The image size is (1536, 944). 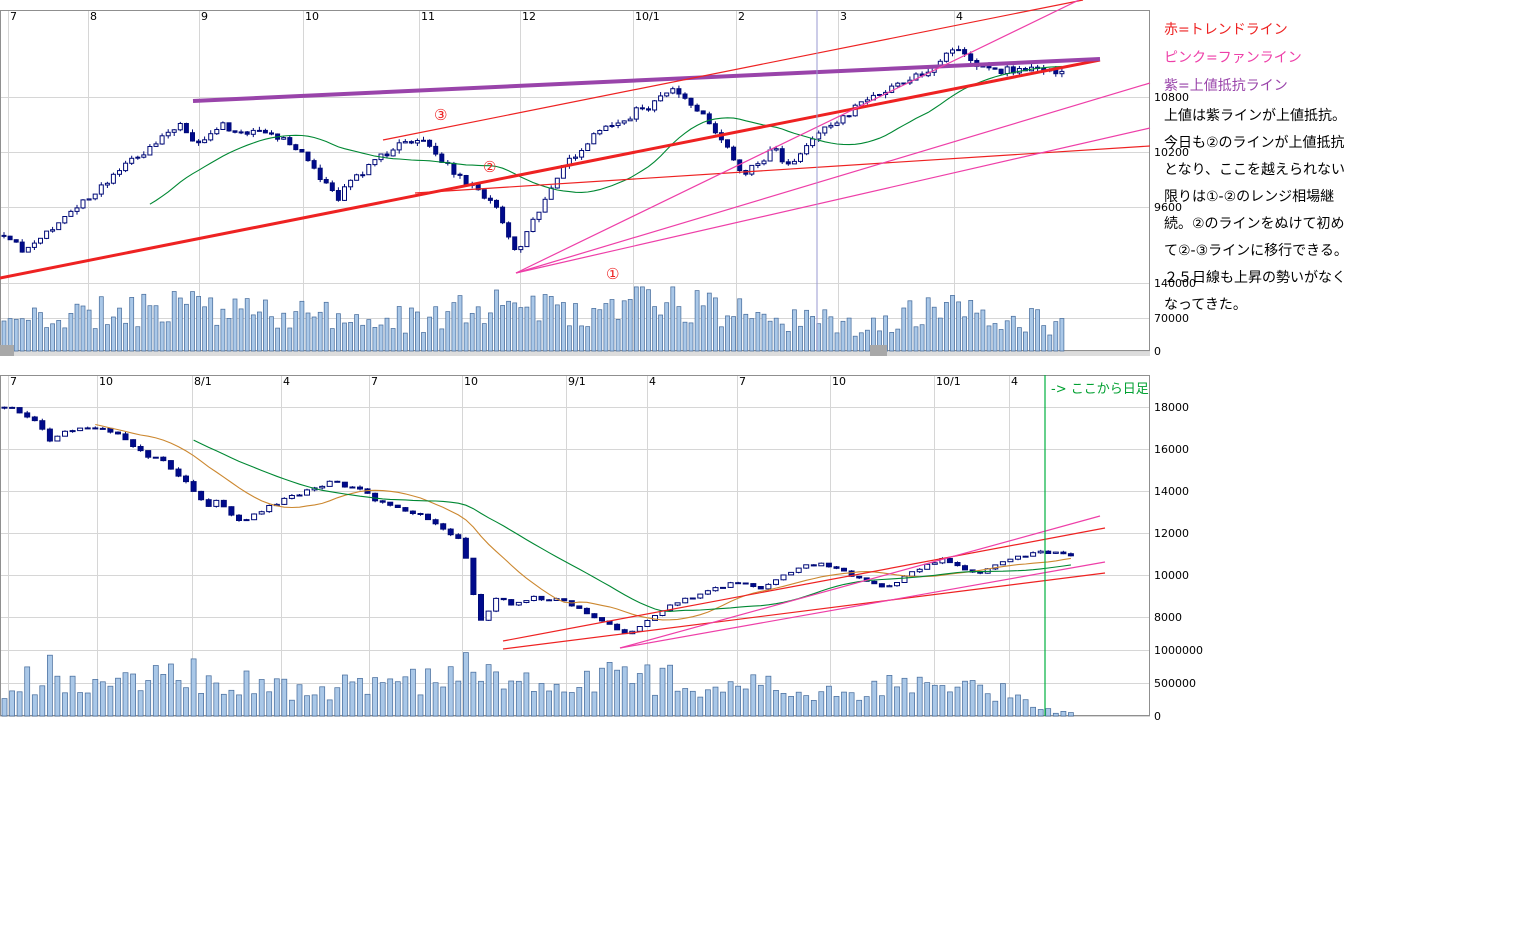 I want to click on y-axis-label: 10800, so click(x=1171, y=97).